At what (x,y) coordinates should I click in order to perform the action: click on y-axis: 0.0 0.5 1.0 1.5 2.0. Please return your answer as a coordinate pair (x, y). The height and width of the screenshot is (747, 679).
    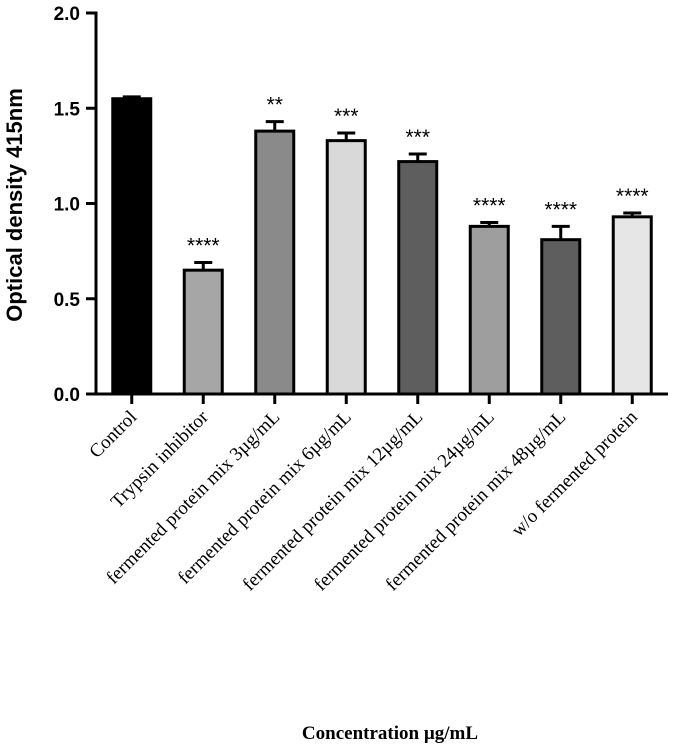
    Looking at the image, I should click on (76, 205).